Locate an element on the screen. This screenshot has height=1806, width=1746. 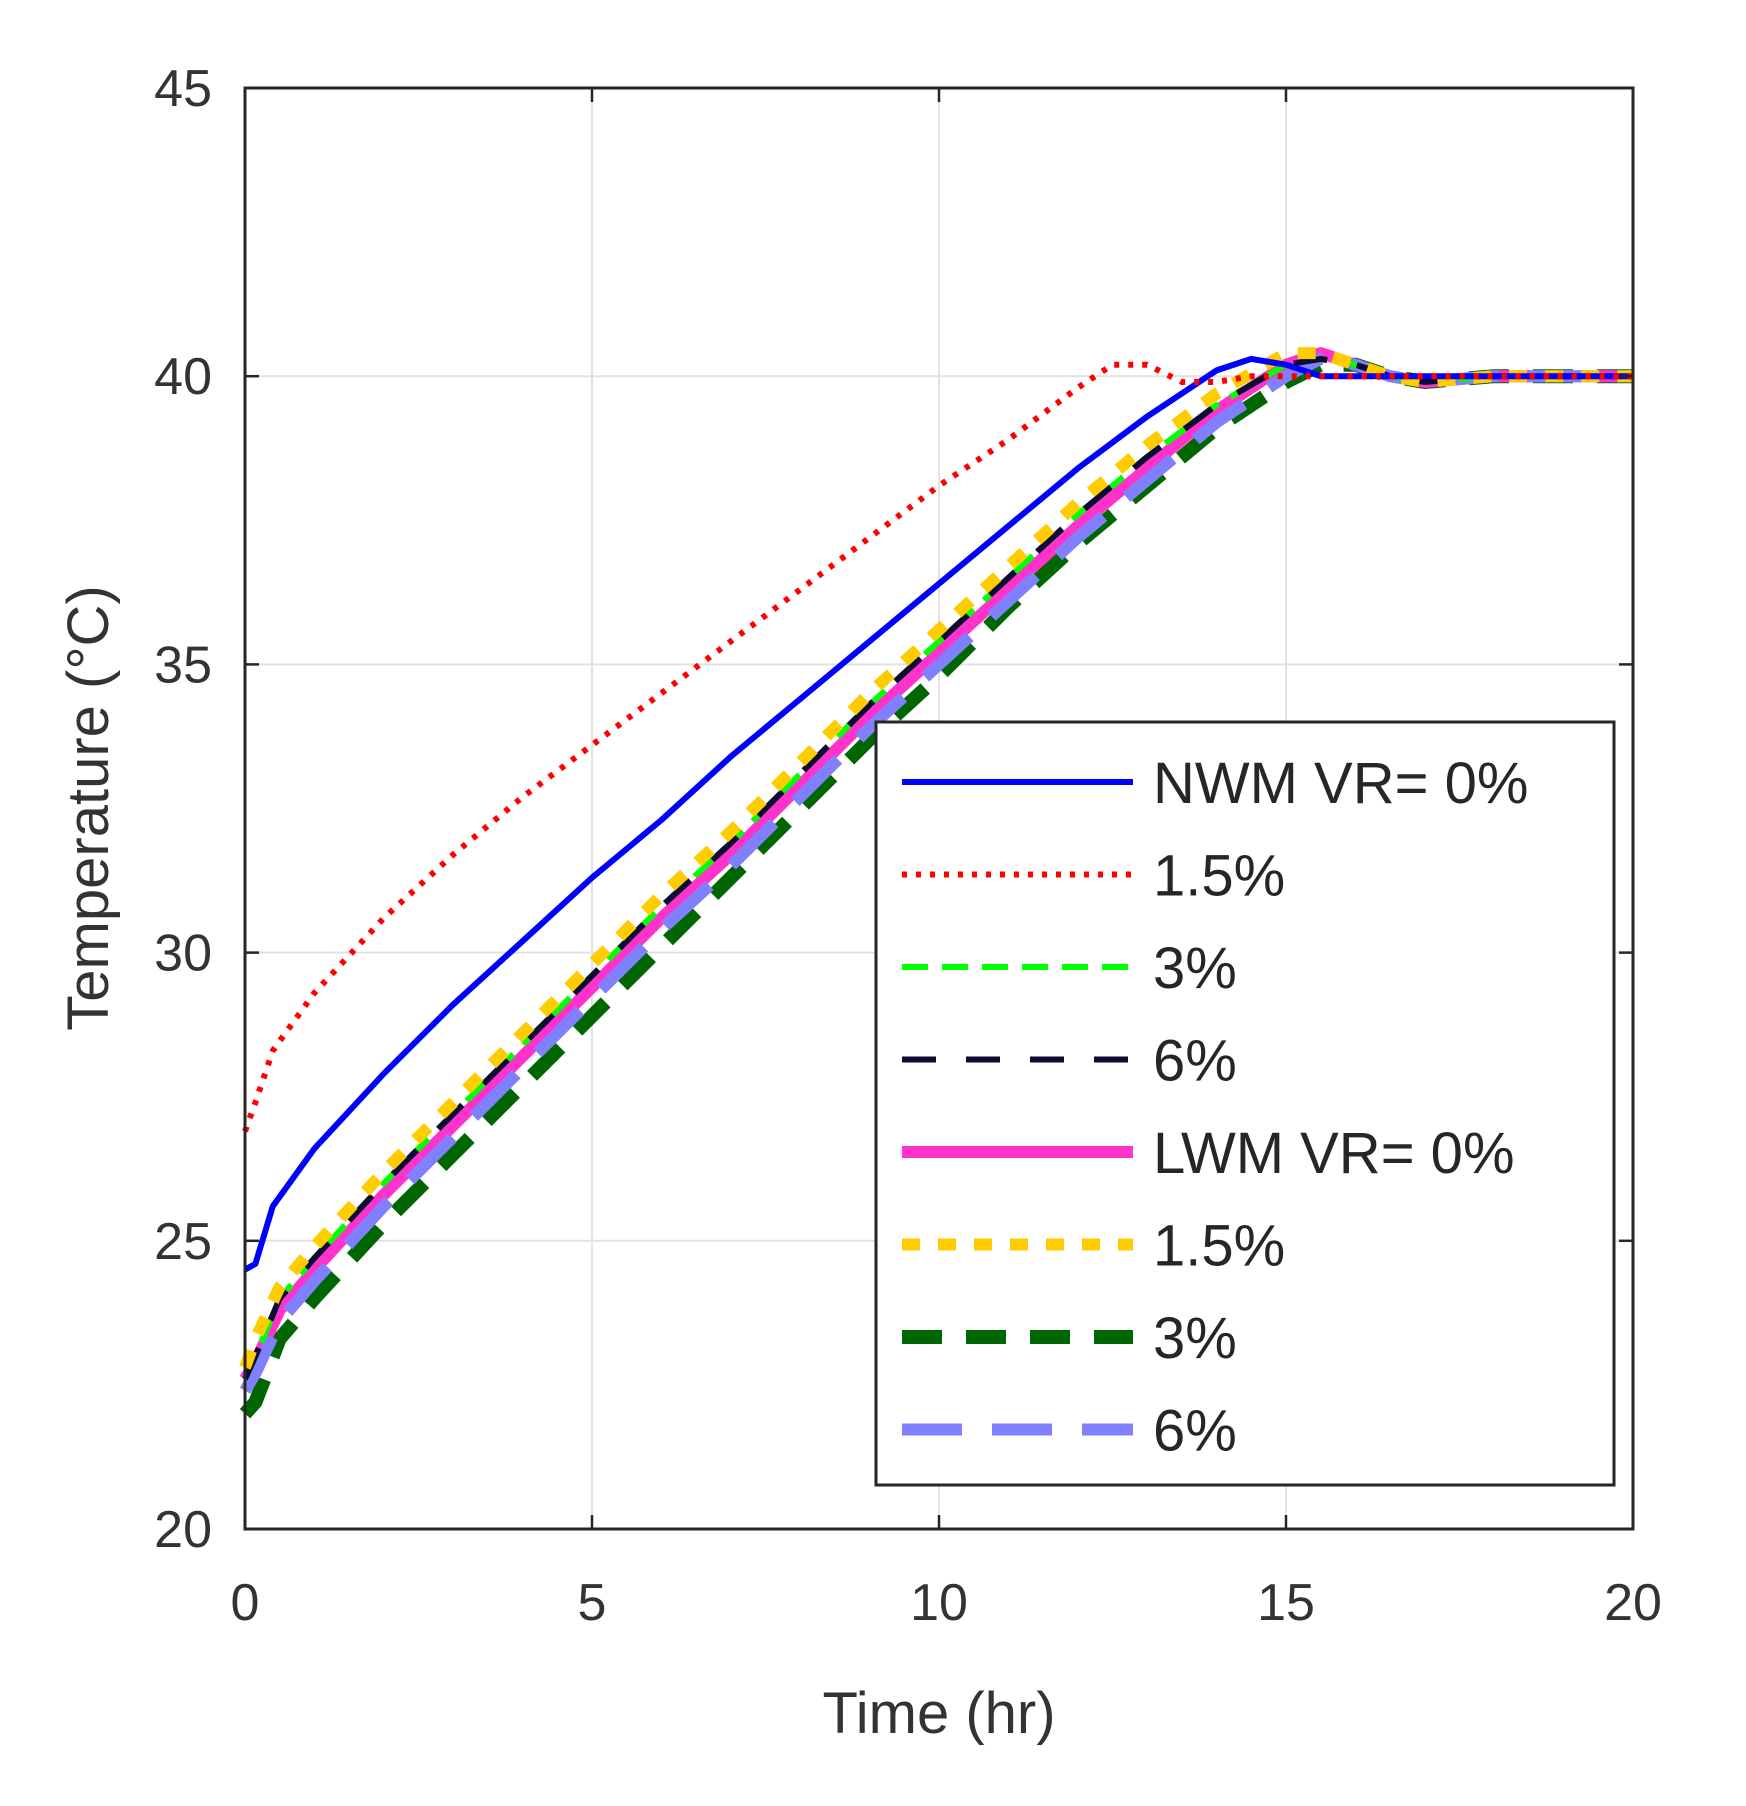
x-tick-label: 5 is located at coordinates (592, 1603).